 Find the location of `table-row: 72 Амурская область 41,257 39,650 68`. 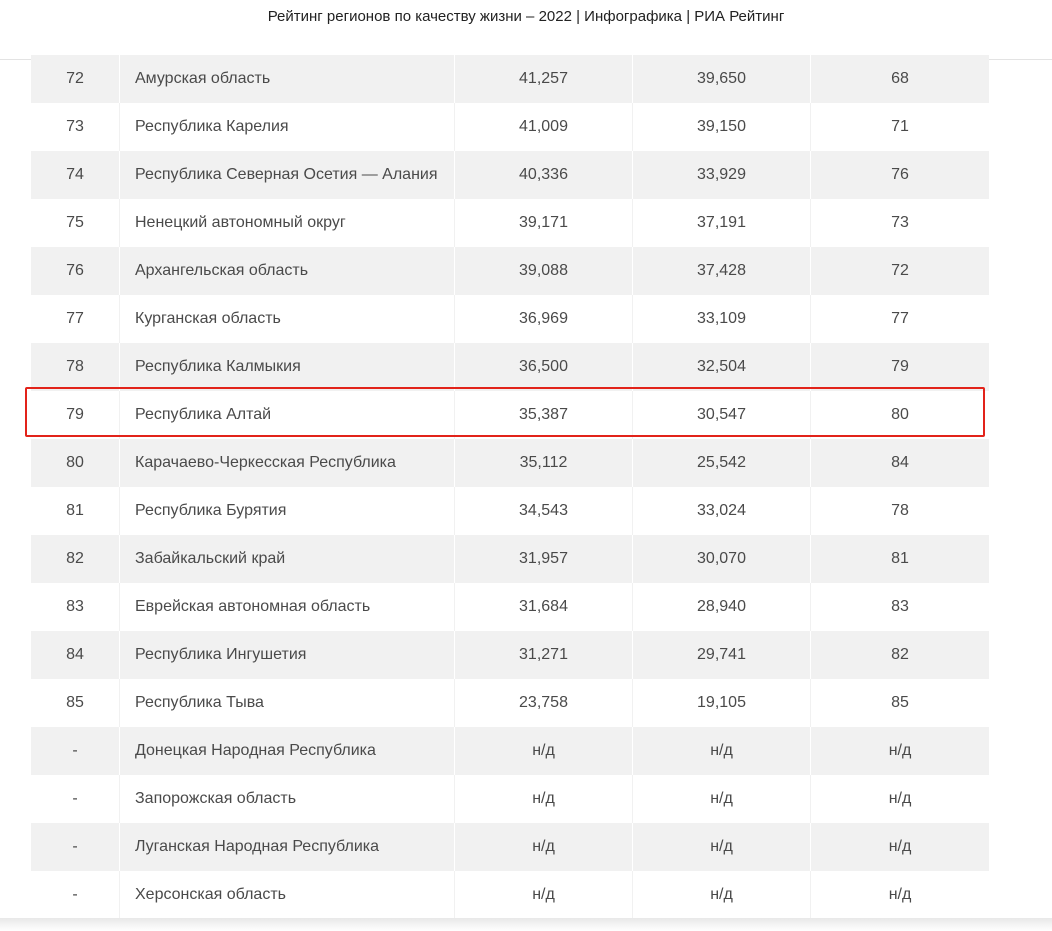

table-row: 72 Амурская область 41,257 39,650 68 is located at coordinates (510, 79).